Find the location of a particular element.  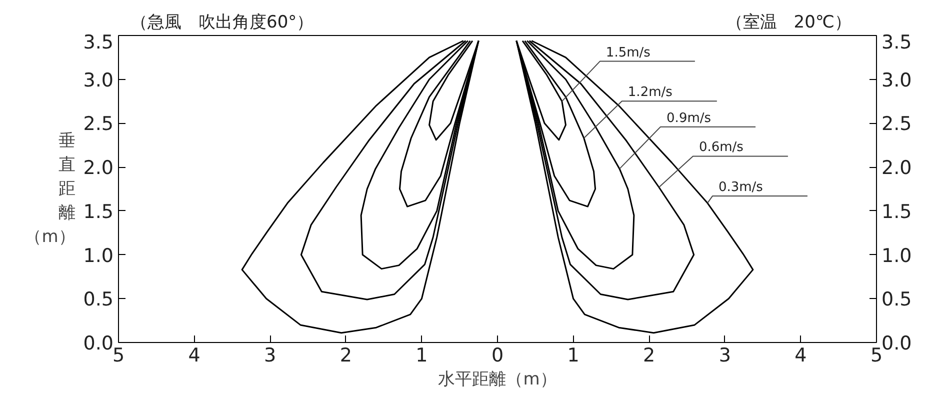

annotation: 1.5m/s is located at coordinates (628, 52).